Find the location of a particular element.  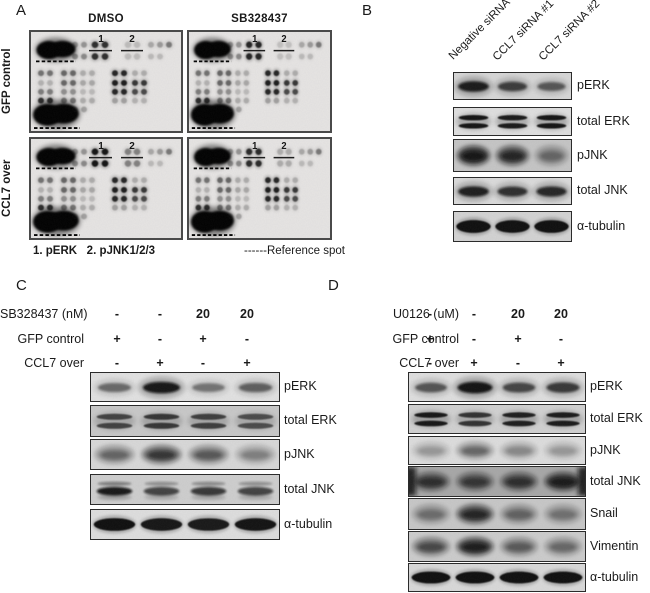

panel-b-letter: B is located at coordinates (367, 10).